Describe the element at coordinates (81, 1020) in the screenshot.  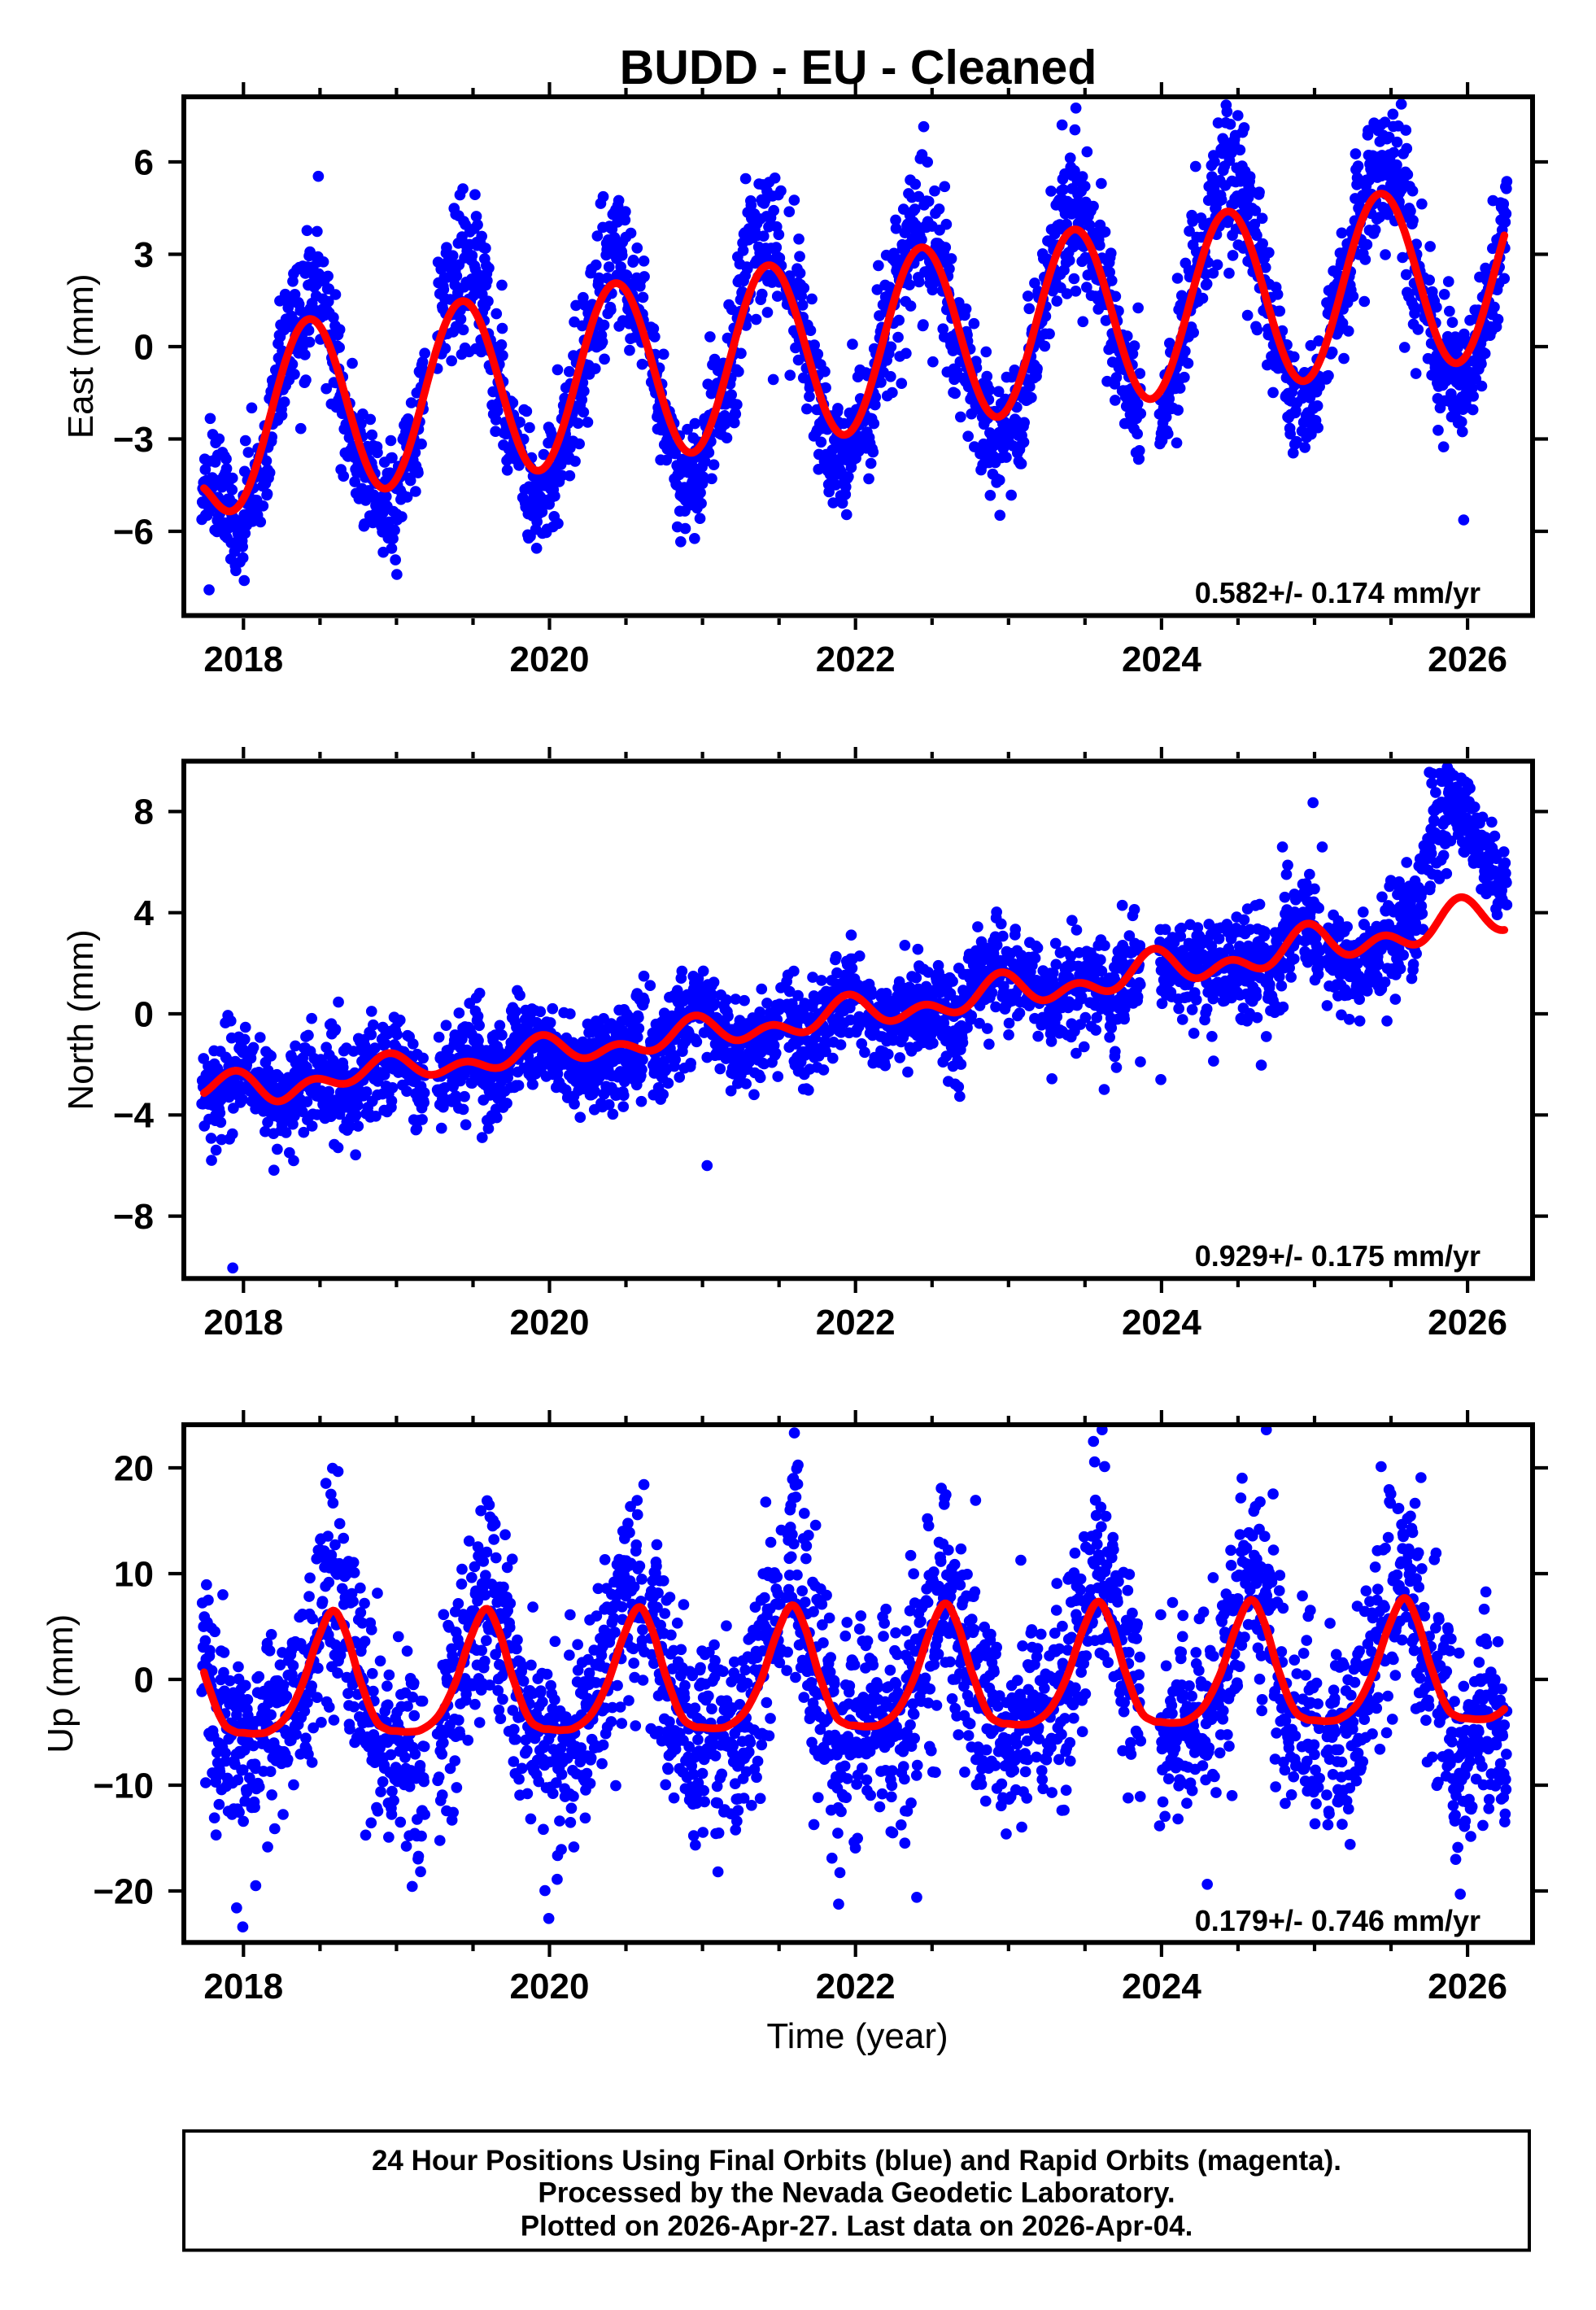
I see `svg-text: North (mm)` at that location.